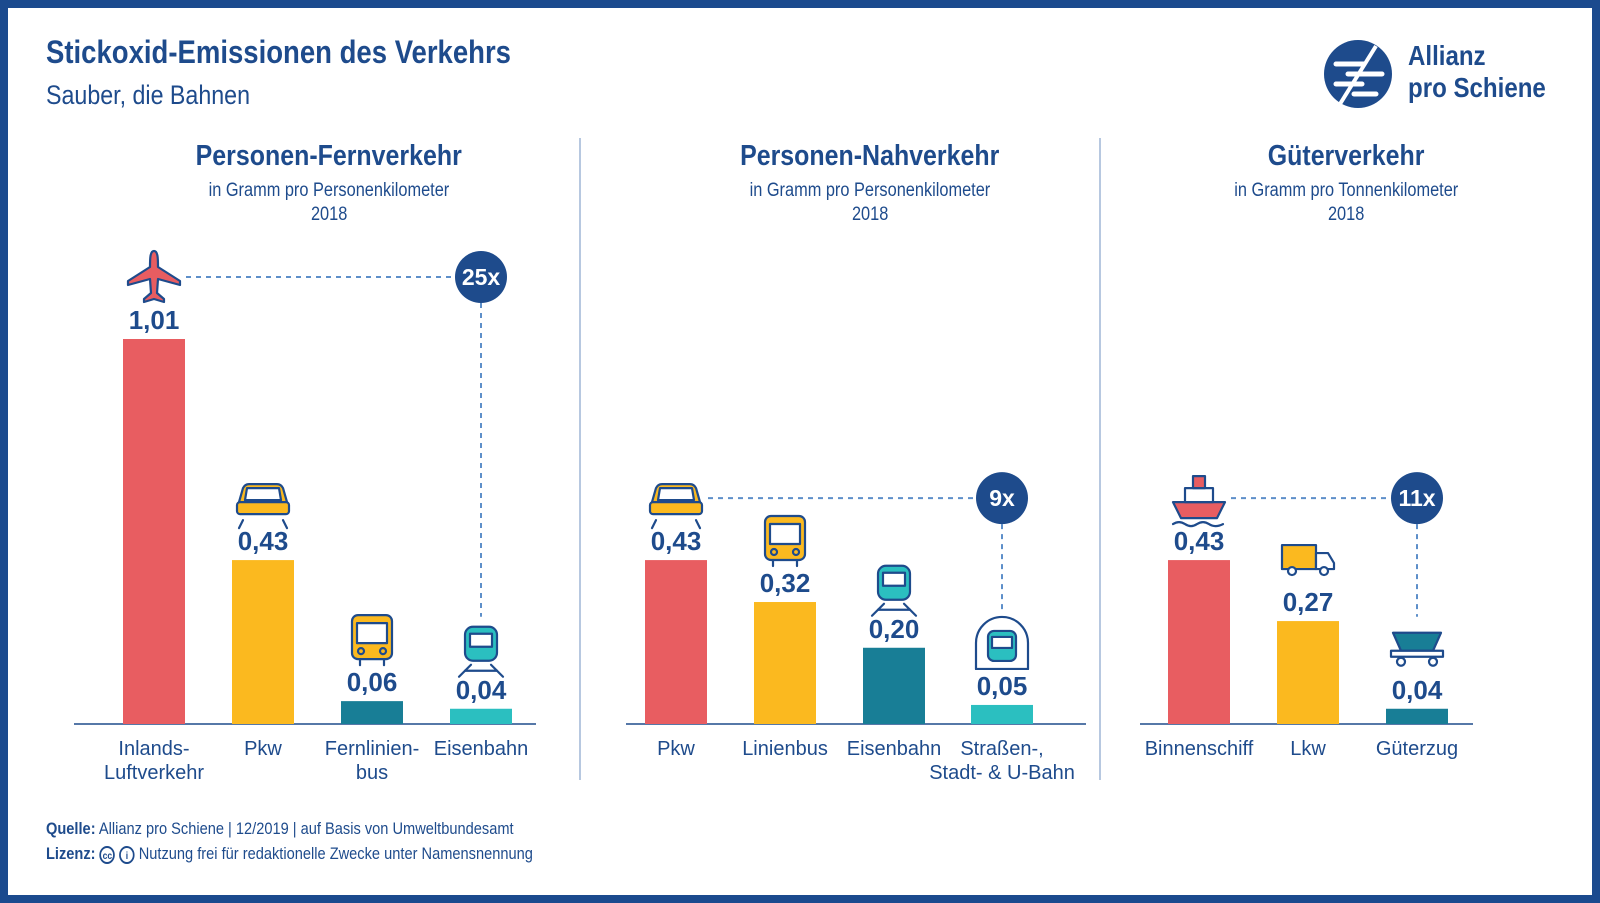 The image size is (1600, 903). What do you see at coordinates (372, 682) in the screenshot?
I see `data-label: 0,06` at bounding box center [372, 682].